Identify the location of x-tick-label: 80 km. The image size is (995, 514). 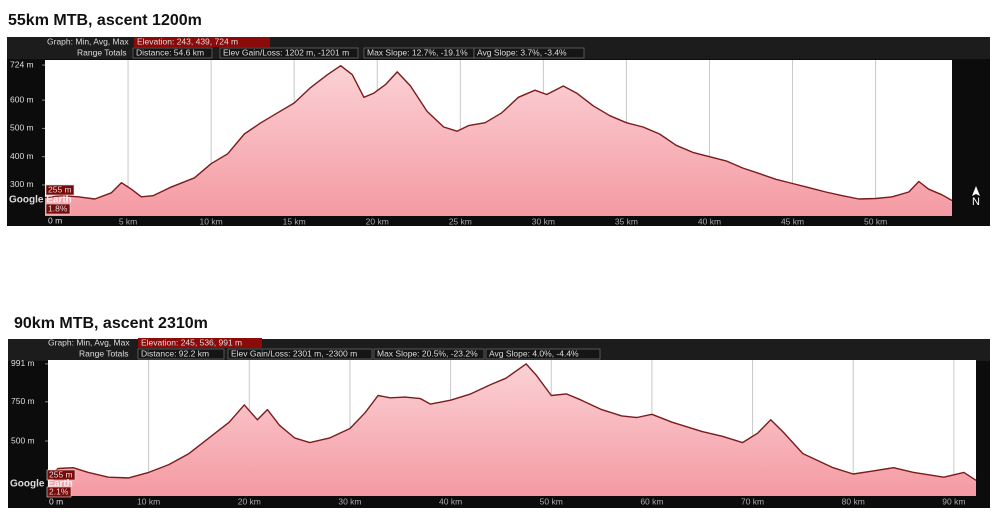
(853, 501).